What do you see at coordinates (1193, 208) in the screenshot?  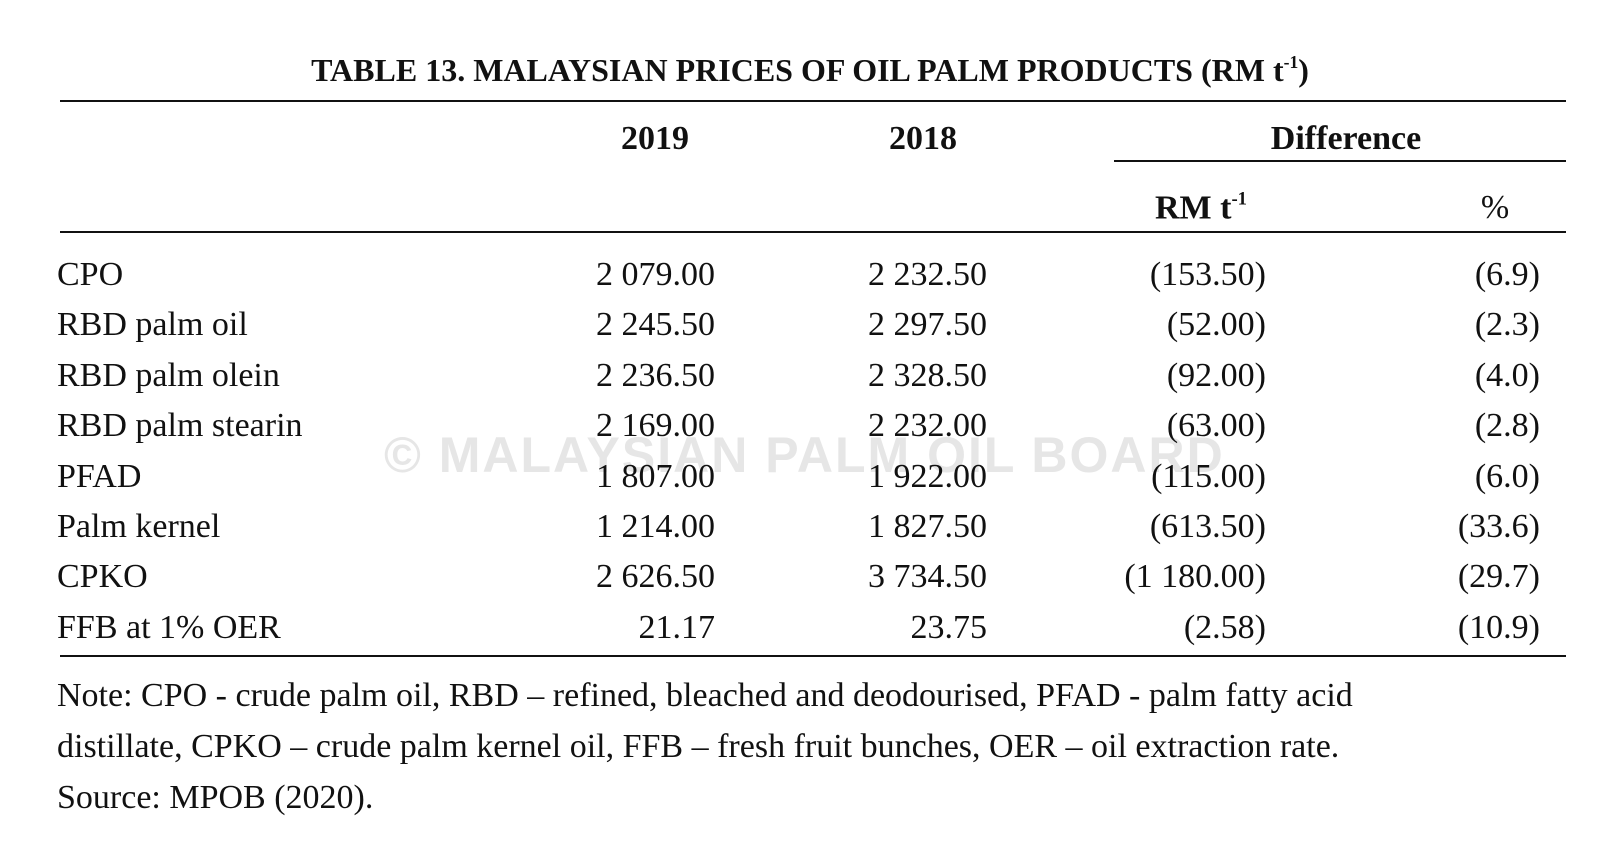 I see `header-text: RM t` at bounding box center [1193, 208].